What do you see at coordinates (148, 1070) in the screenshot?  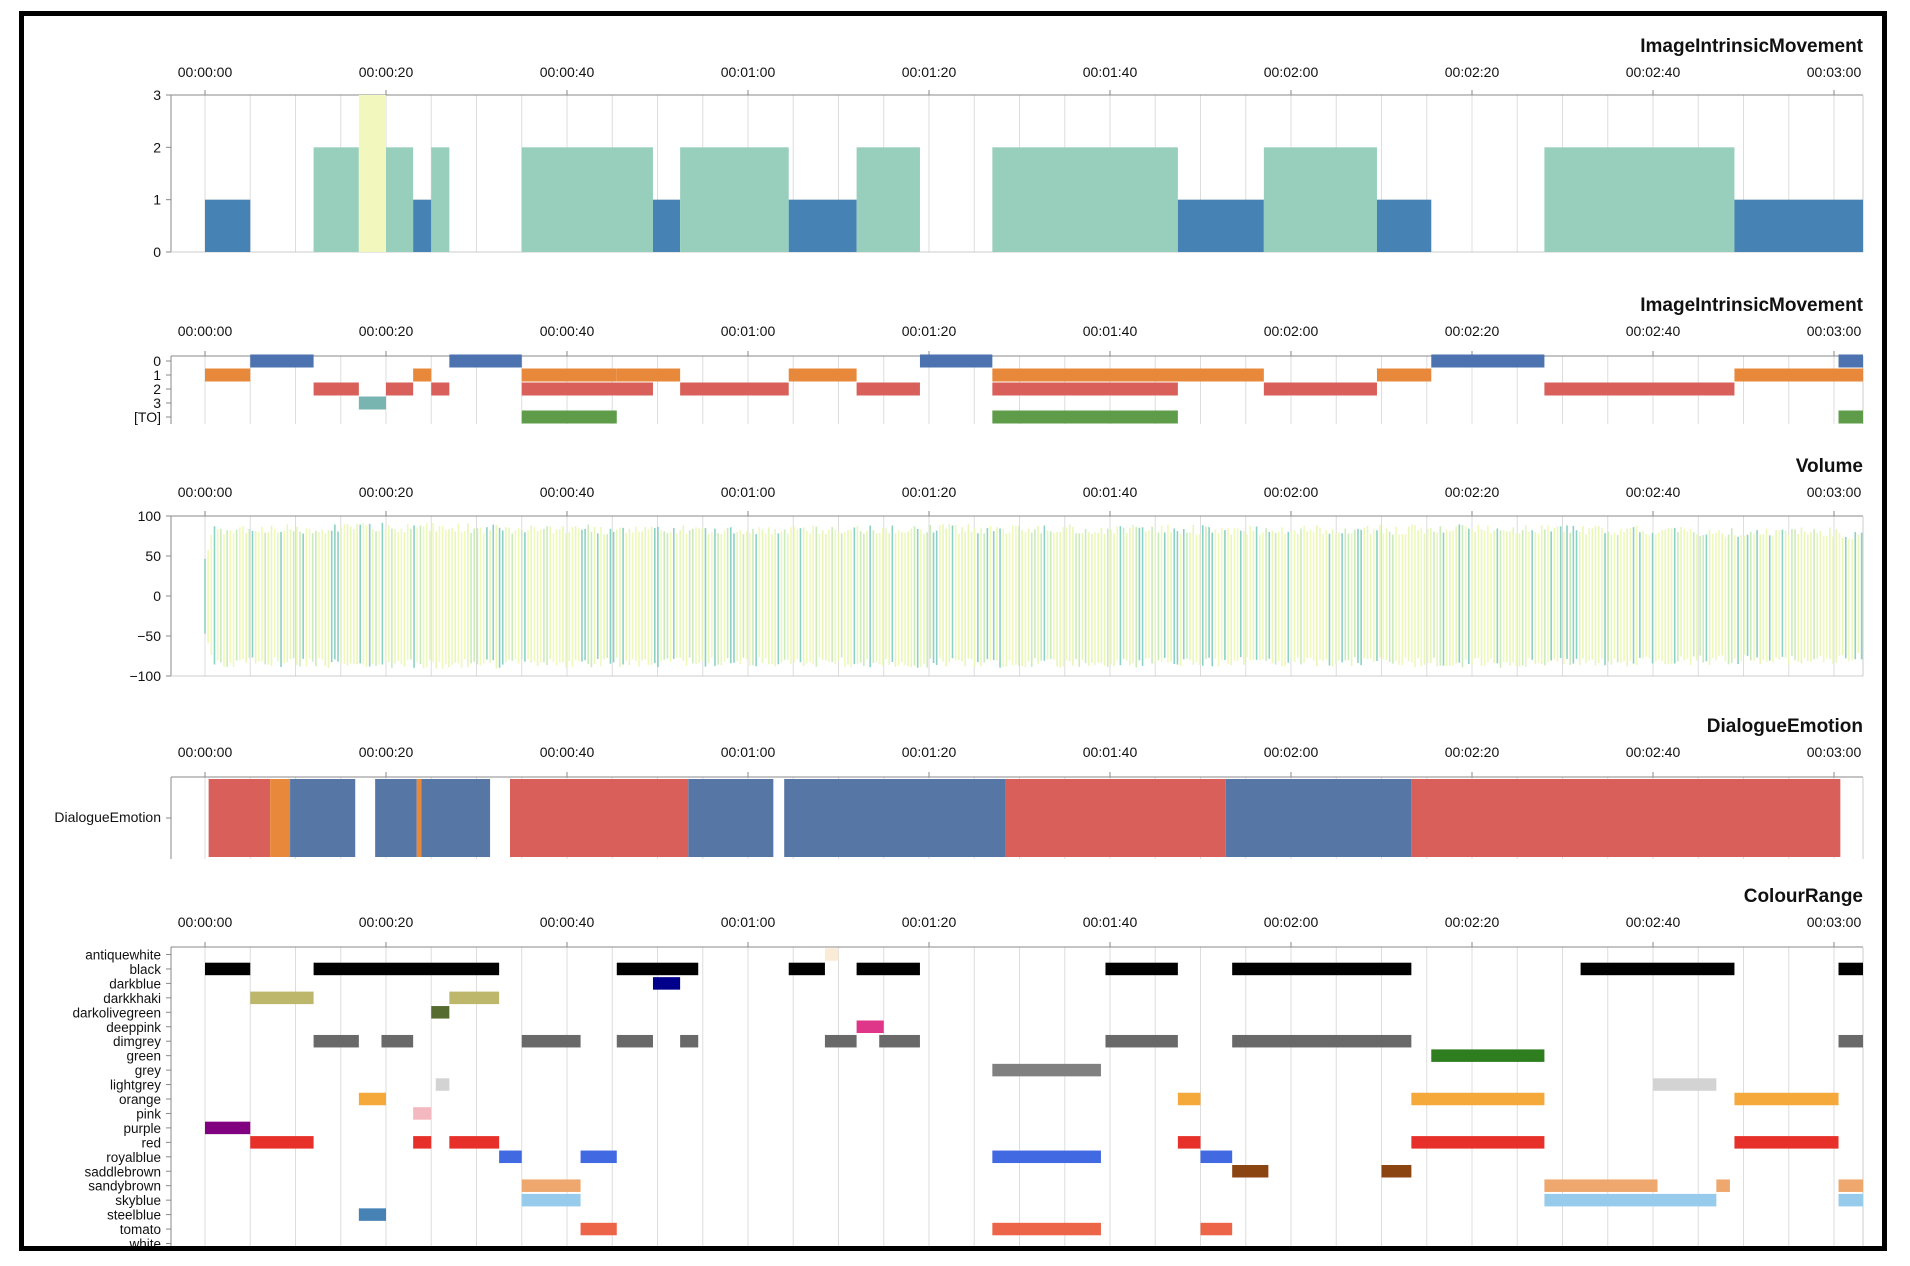 I see `y-category-label: grey` at bounding box center [148, 1070].